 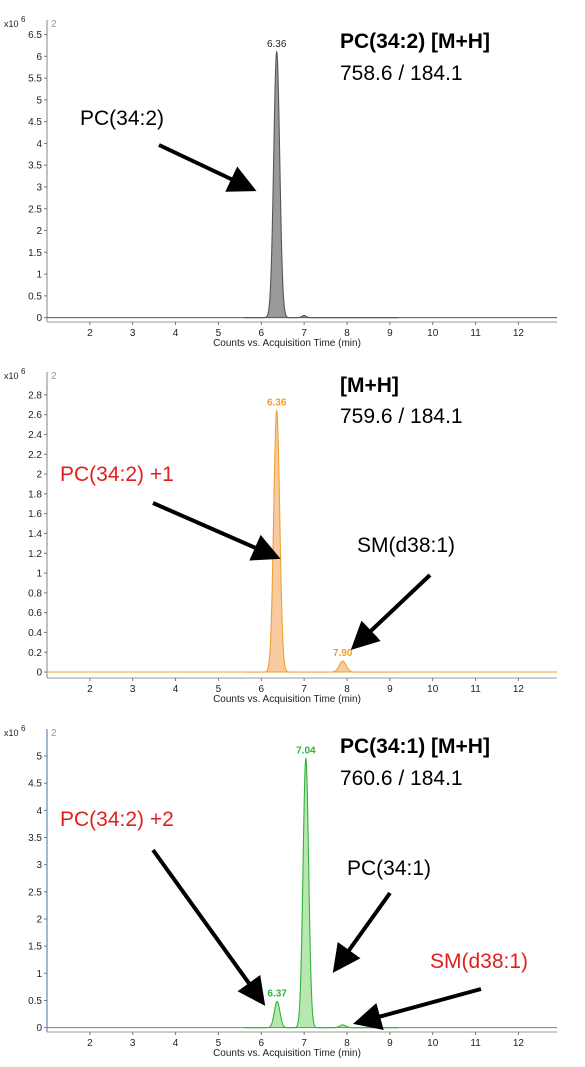 What do you see at coordinates (35, 633) in the screenshot?
I see `y-tick-label: 0.4` at bounding box center [35, 633].